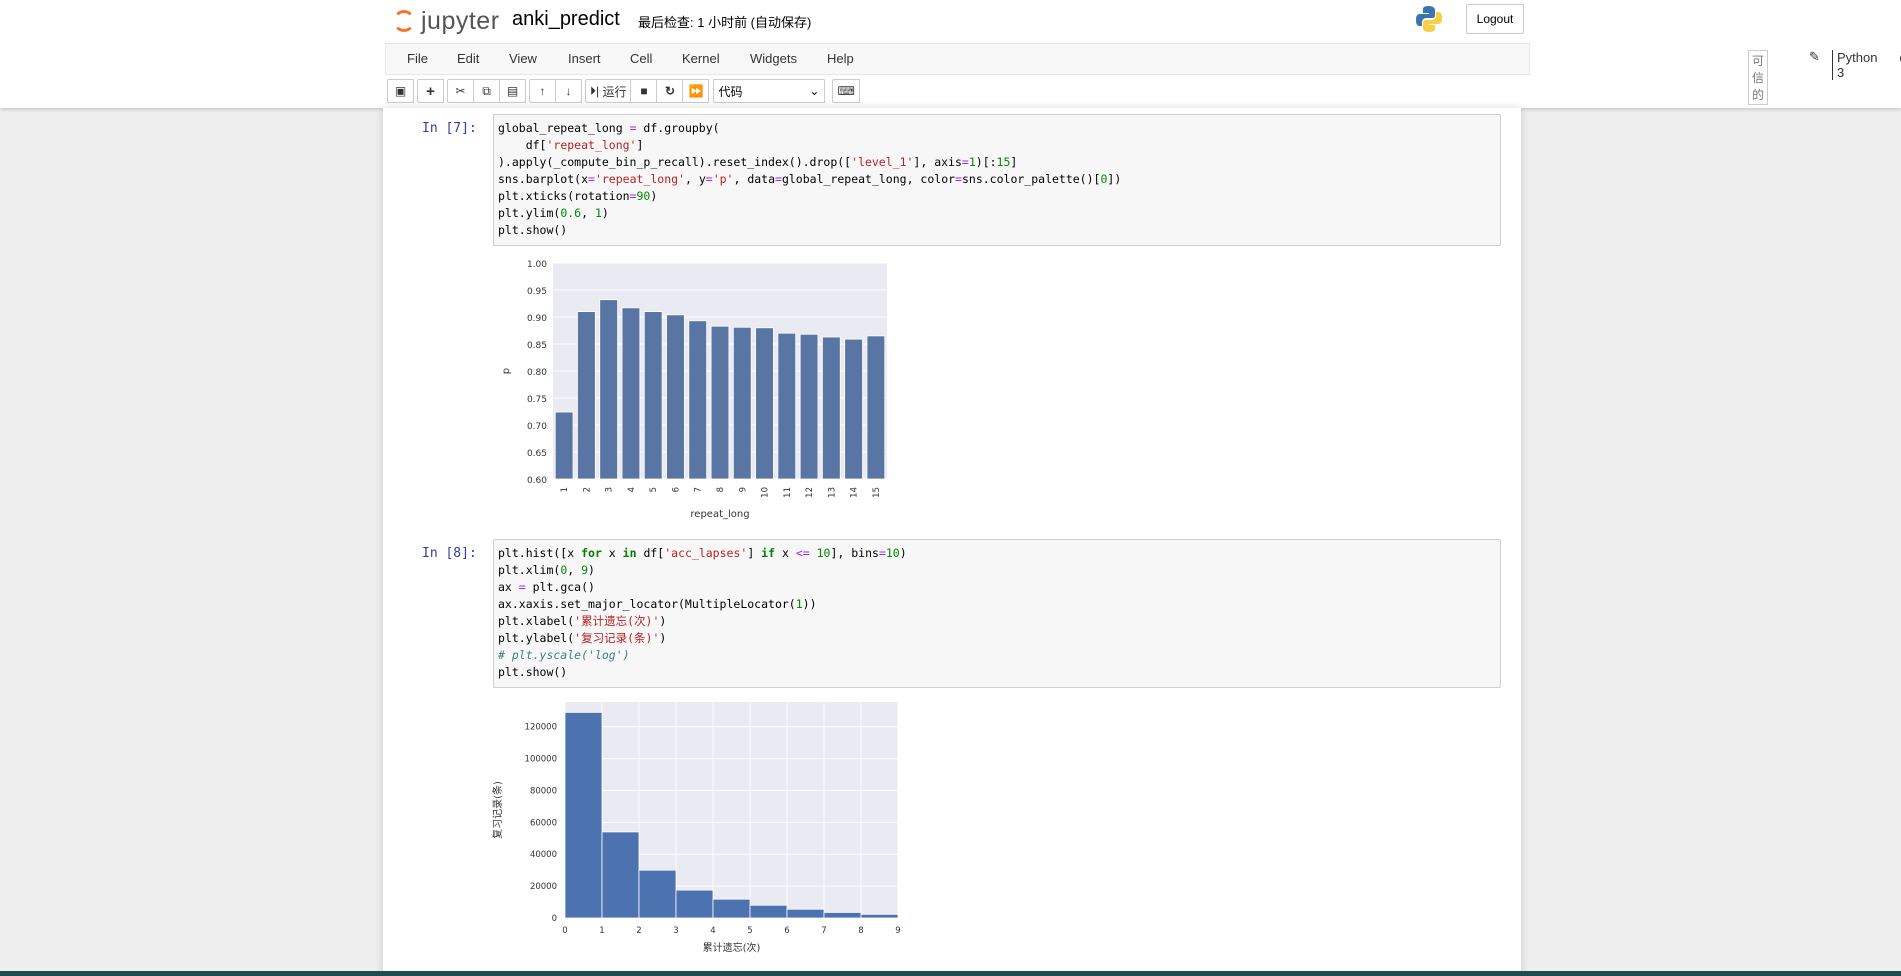 The width and height of the screenshot is (1901, 976). I want to click on arrow-up-icon: ↑, so click(542, 91).